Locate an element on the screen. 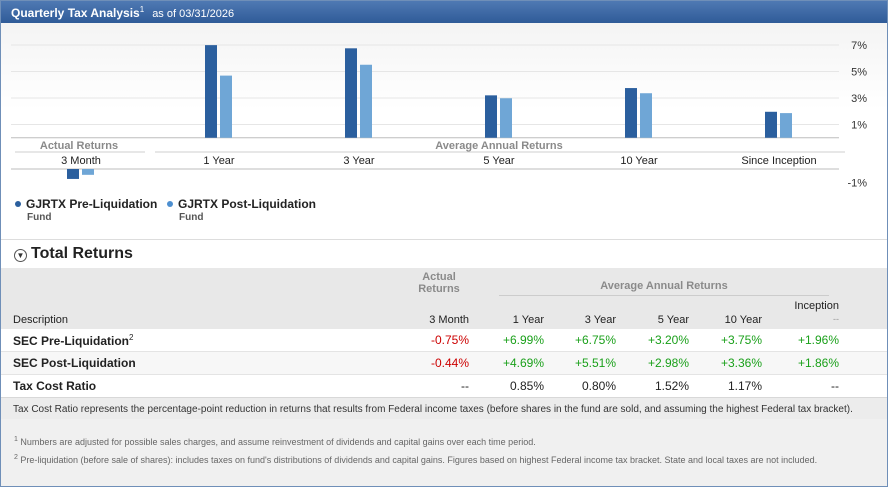 The width and height of the screenshot is (888, 487). x-tick-label: 1 Year is located at coordinates (219, 161).